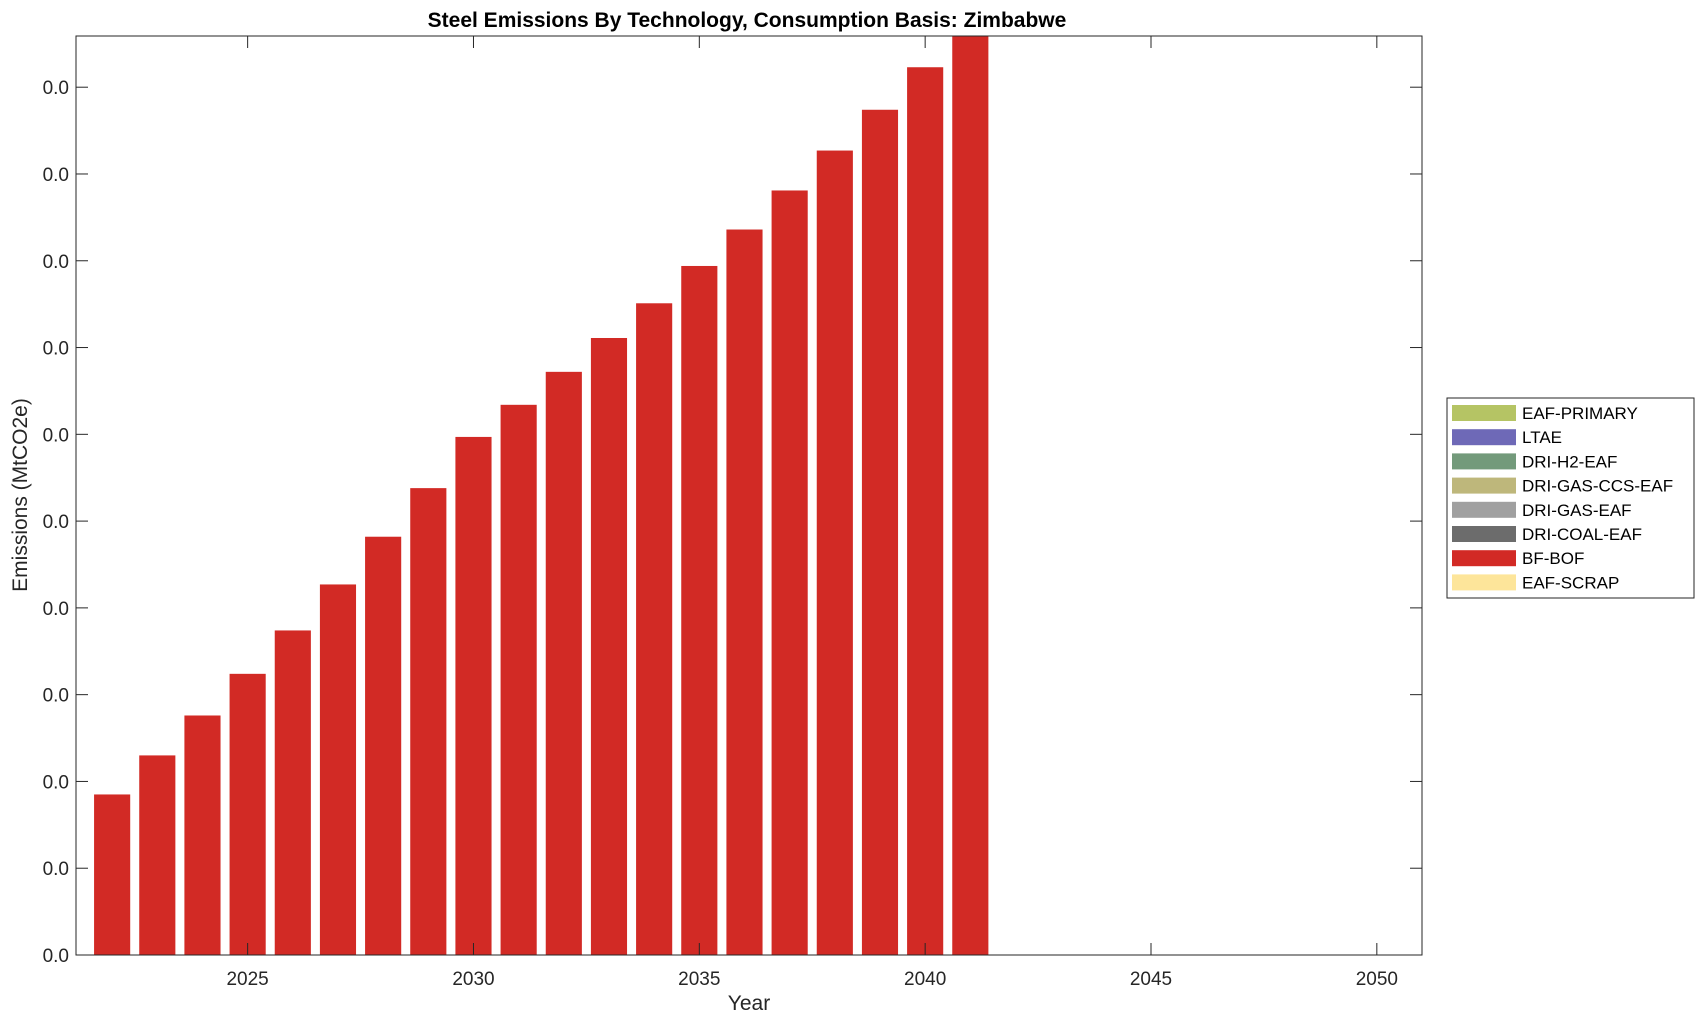 Image resolution: width=1696 pixels, height=1021 pixels. What do you see at coordinates (1377, 979) in the screenshot?
I see `x-tick-label: 2050` at bounding box center [1377, 979].